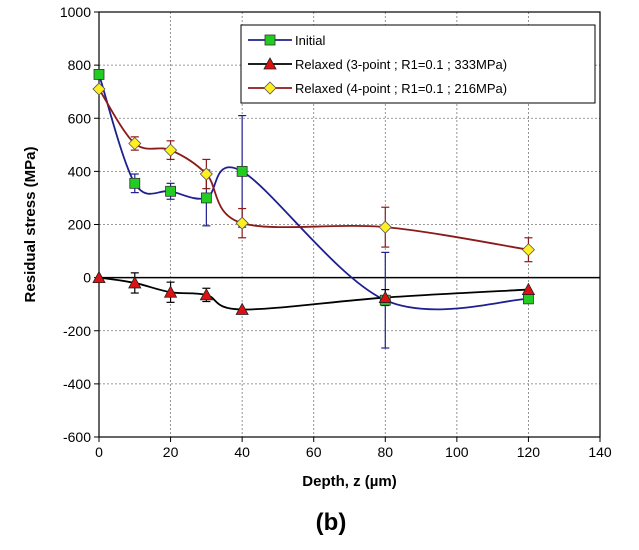 Image resolution: width=639 pixels, height=550 pixels. What do you see at coordinates (529, 452) in the screenshot?
I see `x-tick-label: 120` at bounding box center [529, 452].